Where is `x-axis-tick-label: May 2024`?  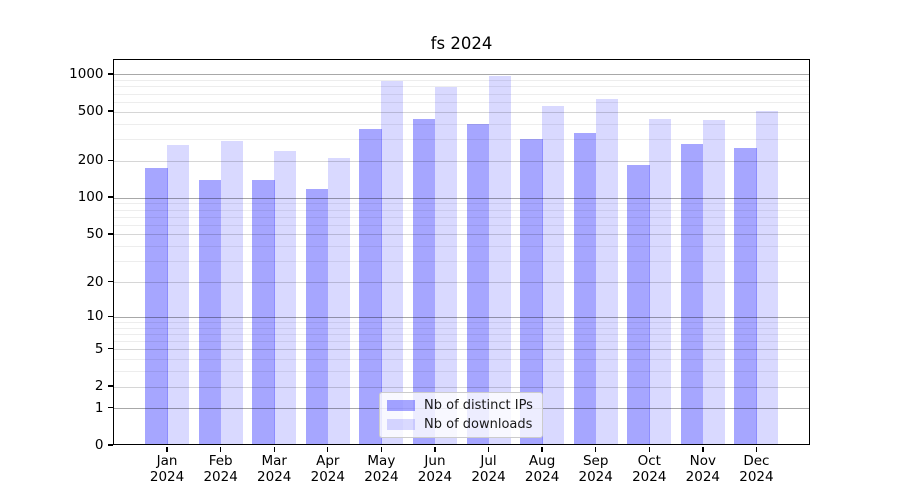 x-axis-tick-label: May 2024 is located at coordinates (381, 469).